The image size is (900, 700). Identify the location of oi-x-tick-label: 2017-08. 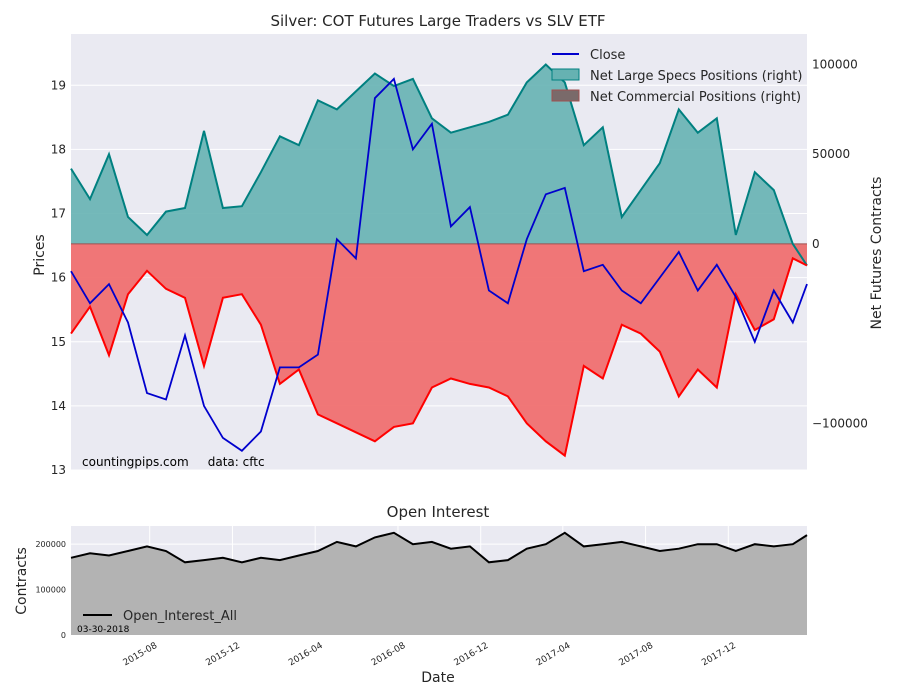
(637, 655).